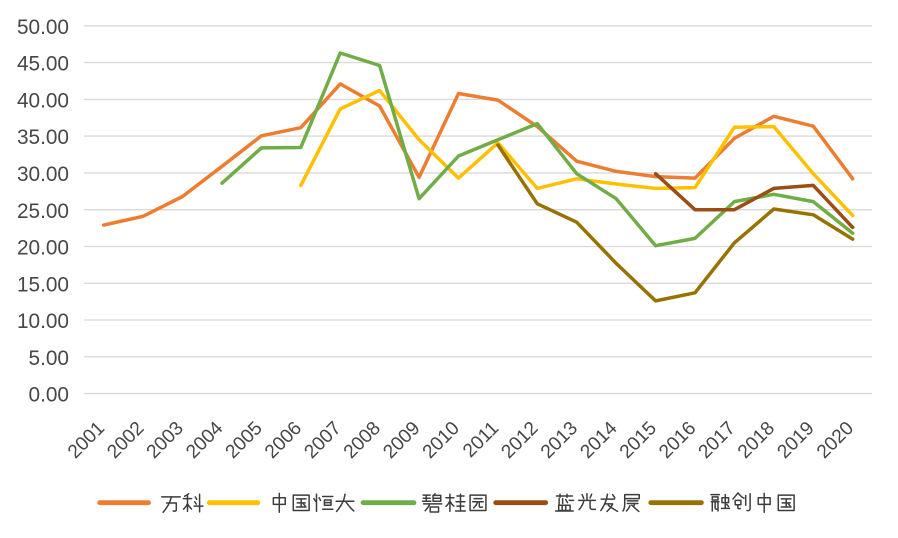 The height and width of the screenshot is (538, 898). Describe the element at coordinates (49, 358) in the screenshot. I see `svg-text: 5.00` at that location.